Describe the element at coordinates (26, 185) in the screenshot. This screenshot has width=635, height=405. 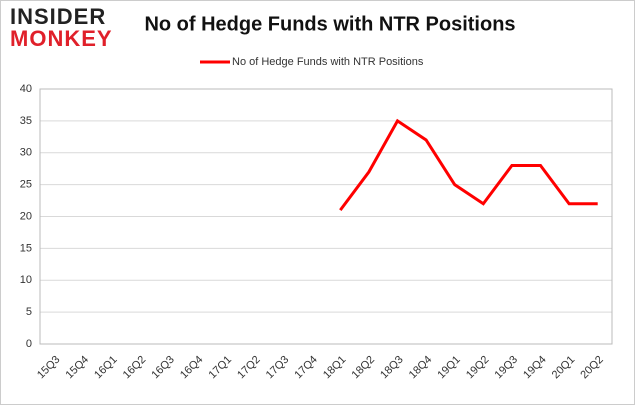
I see `y-tick-label: 25` at that location.